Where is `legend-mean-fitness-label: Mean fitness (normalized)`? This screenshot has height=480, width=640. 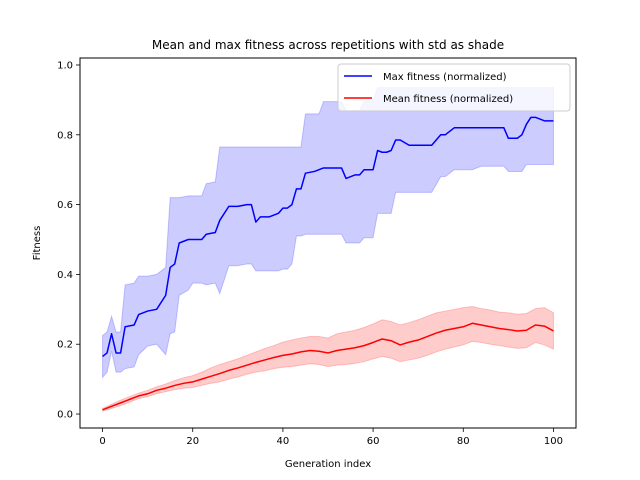
legend-mean-fitness-label: Mean fitness (normalized) is located at coordinates (448, 99).